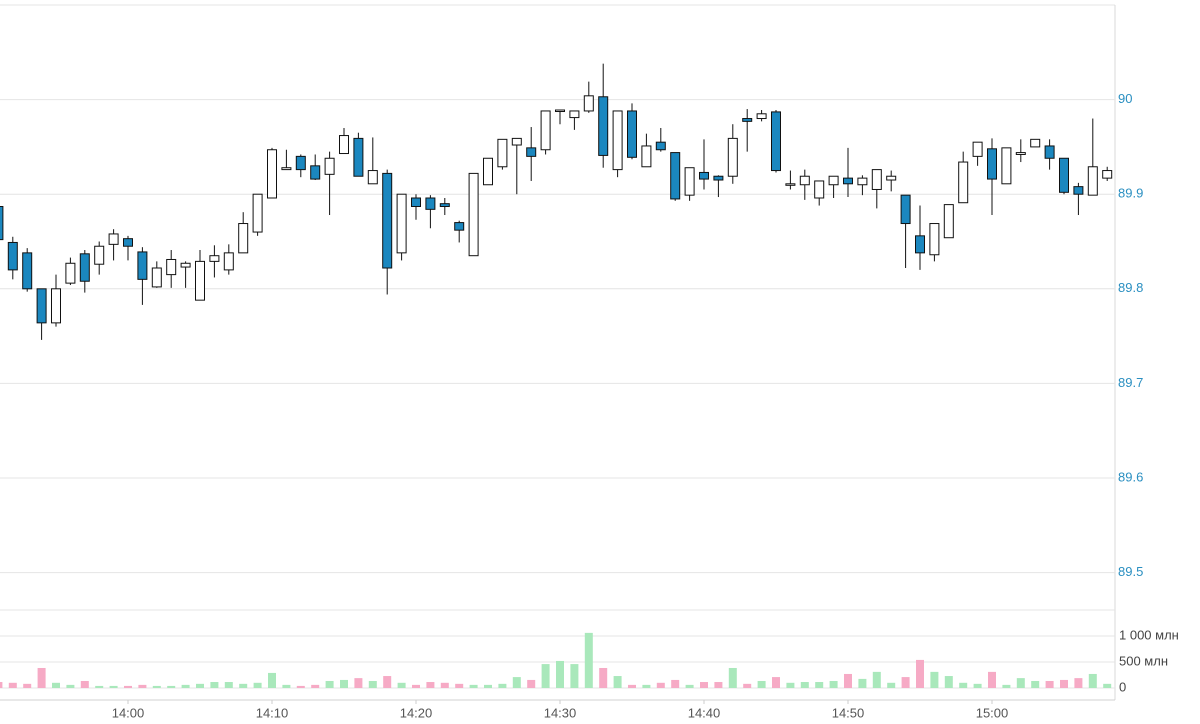 The height and width of the screenshot is (724, 1200). What do you see at coordinates (1130, 193) in the screenshot?
I see `y-tick-label: 89.9` at bounding box center [1130, 193].